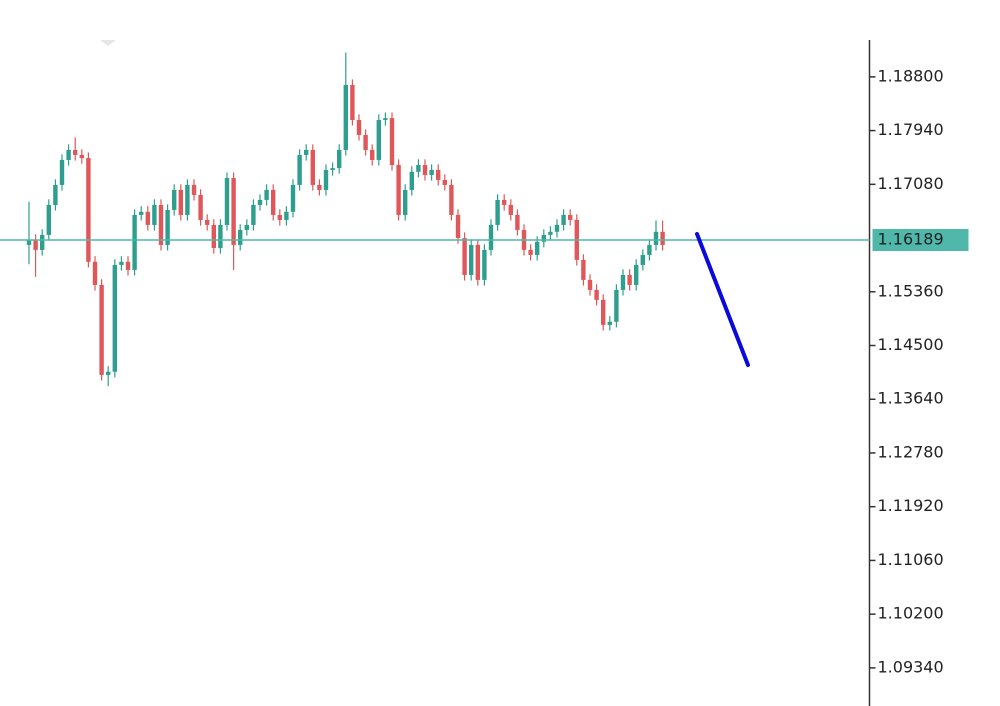  What do you see at coordinates (911, 290) in the screenshot?
I see `y-tick-label: 1.15360` at bounding box center [911, 290].